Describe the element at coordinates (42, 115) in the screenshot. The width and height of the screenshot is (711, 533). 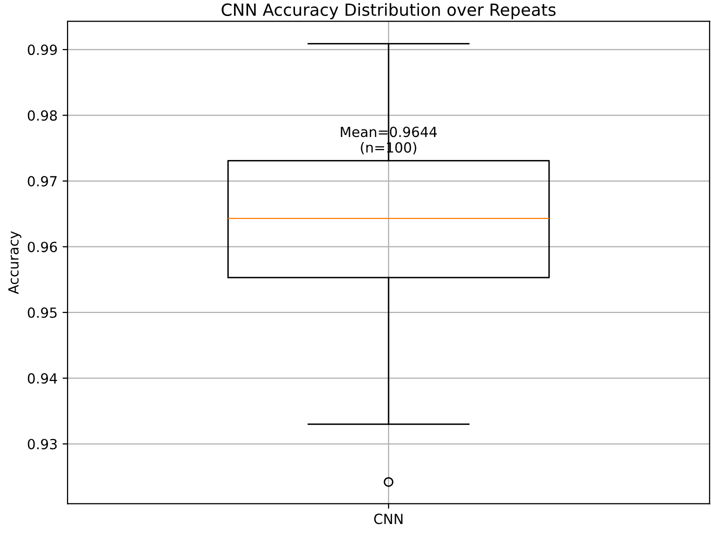
I see `y-tick-label: 0.98` at that location.